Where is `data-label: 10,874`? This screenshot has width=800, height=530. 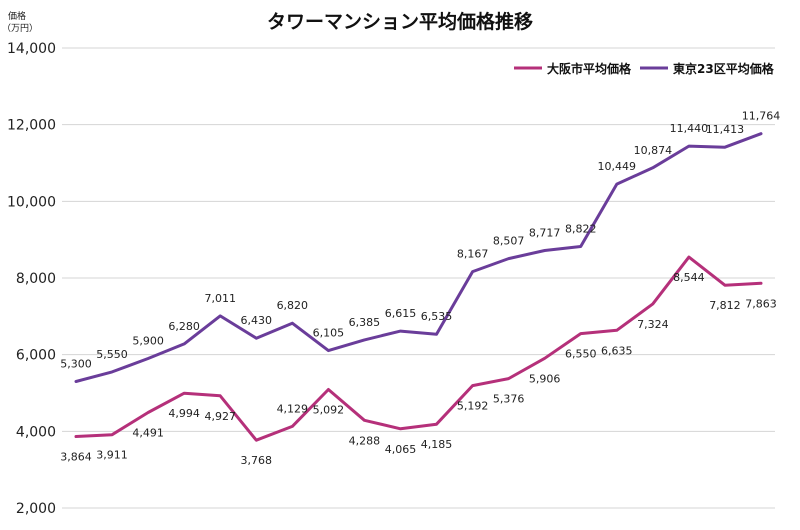 data-label: 10,874 is located at coordinates (653, 150).